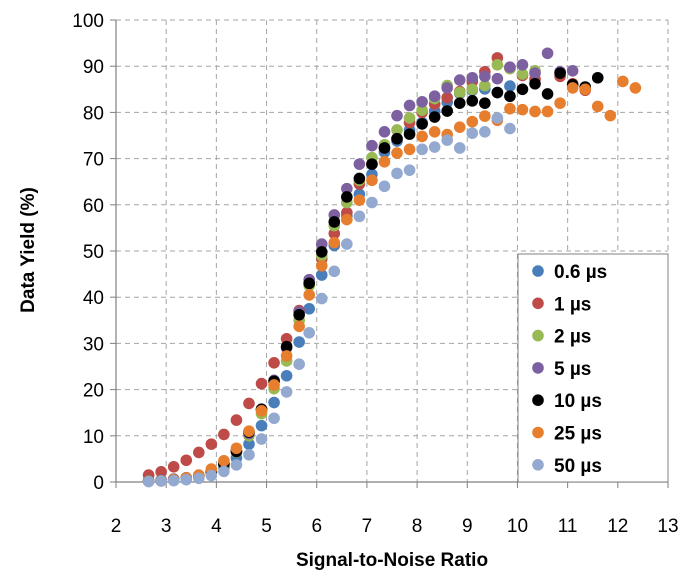  What do you see at coordinates (568, 526) in the screenshot?
I see `x-tick-label: 11` at bounding box center [568, 526].